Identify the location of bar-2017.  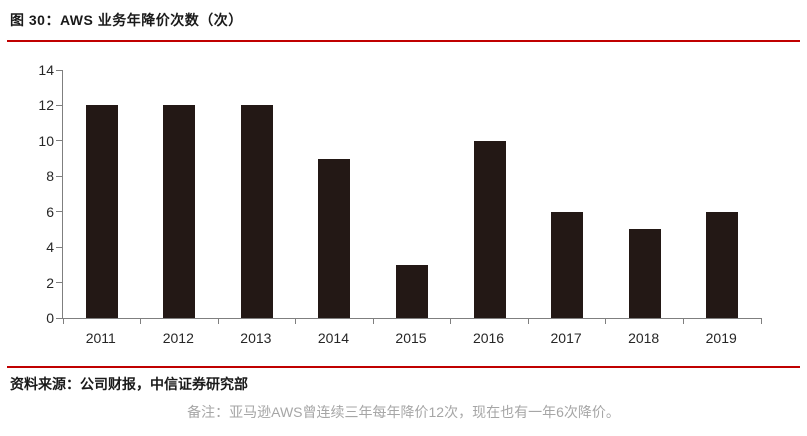
(567, 264).